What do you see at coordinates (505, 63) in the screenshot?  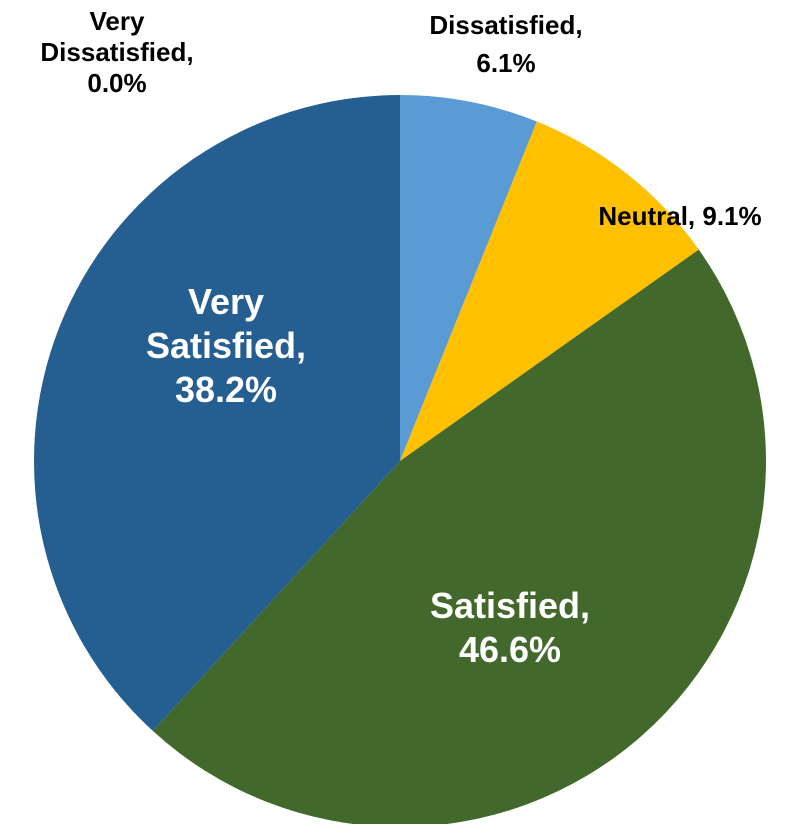 I see `label-line: 6.1%` at bounding box center [505, 63].